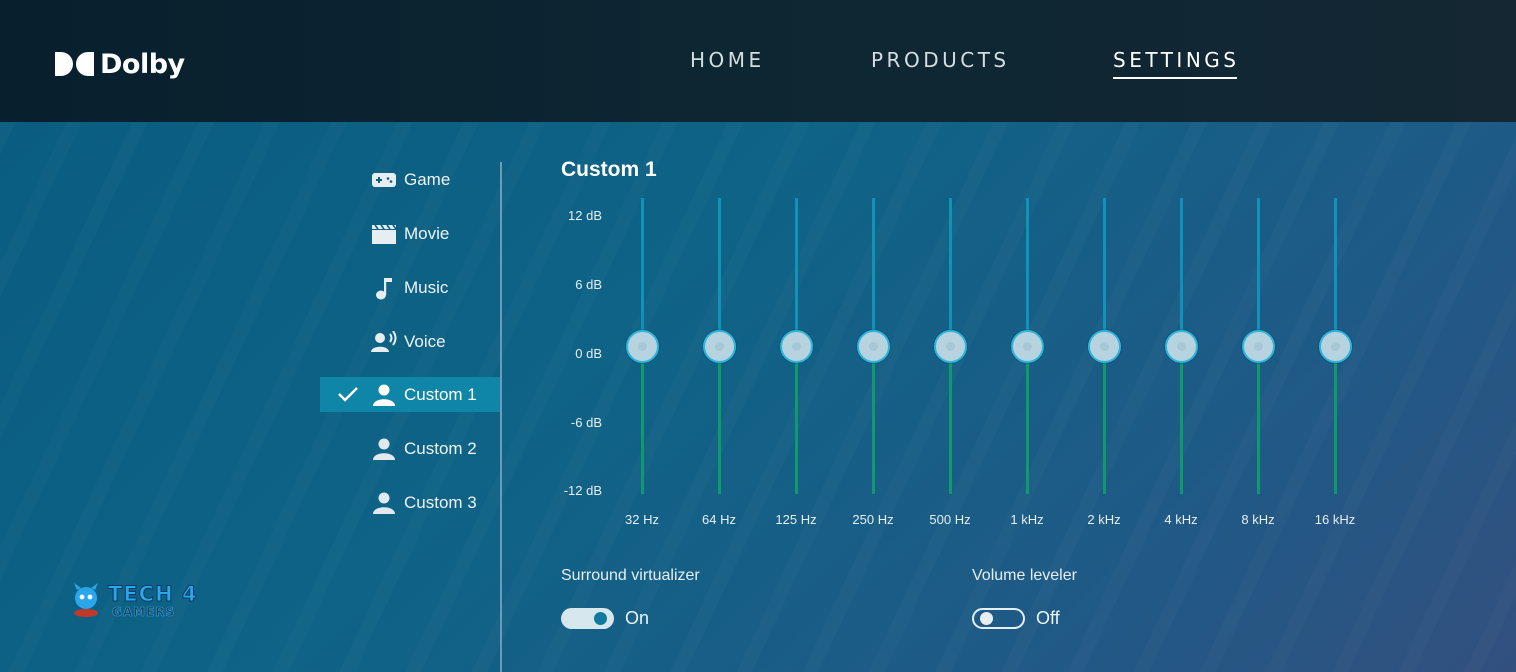  What do you see at coordinates (609, 169) in the screenshot?
I see `panel-title: Custom 1` at bounding box center [609, 169].